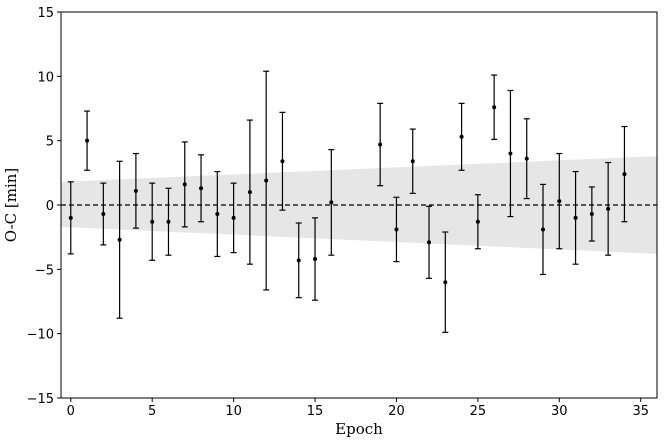 This screenshot has width=665, height=446. I want to click on y-tick-label: −10, so click(40, 335).